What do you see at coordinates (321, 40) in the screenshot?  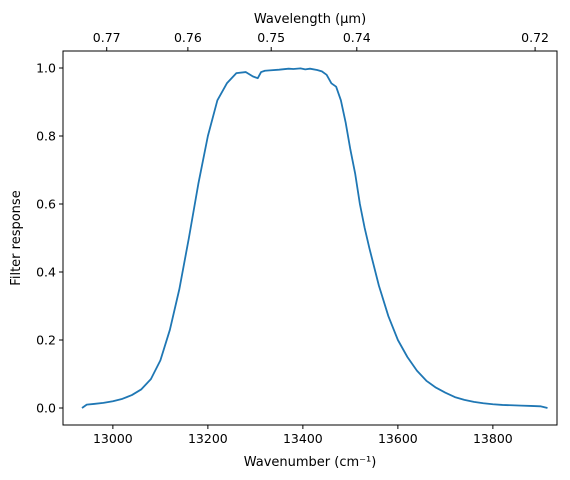 I see `top-x-axis: 0.77 0.76 0.75 0.74 0.72` at bounding box center [321, 40].